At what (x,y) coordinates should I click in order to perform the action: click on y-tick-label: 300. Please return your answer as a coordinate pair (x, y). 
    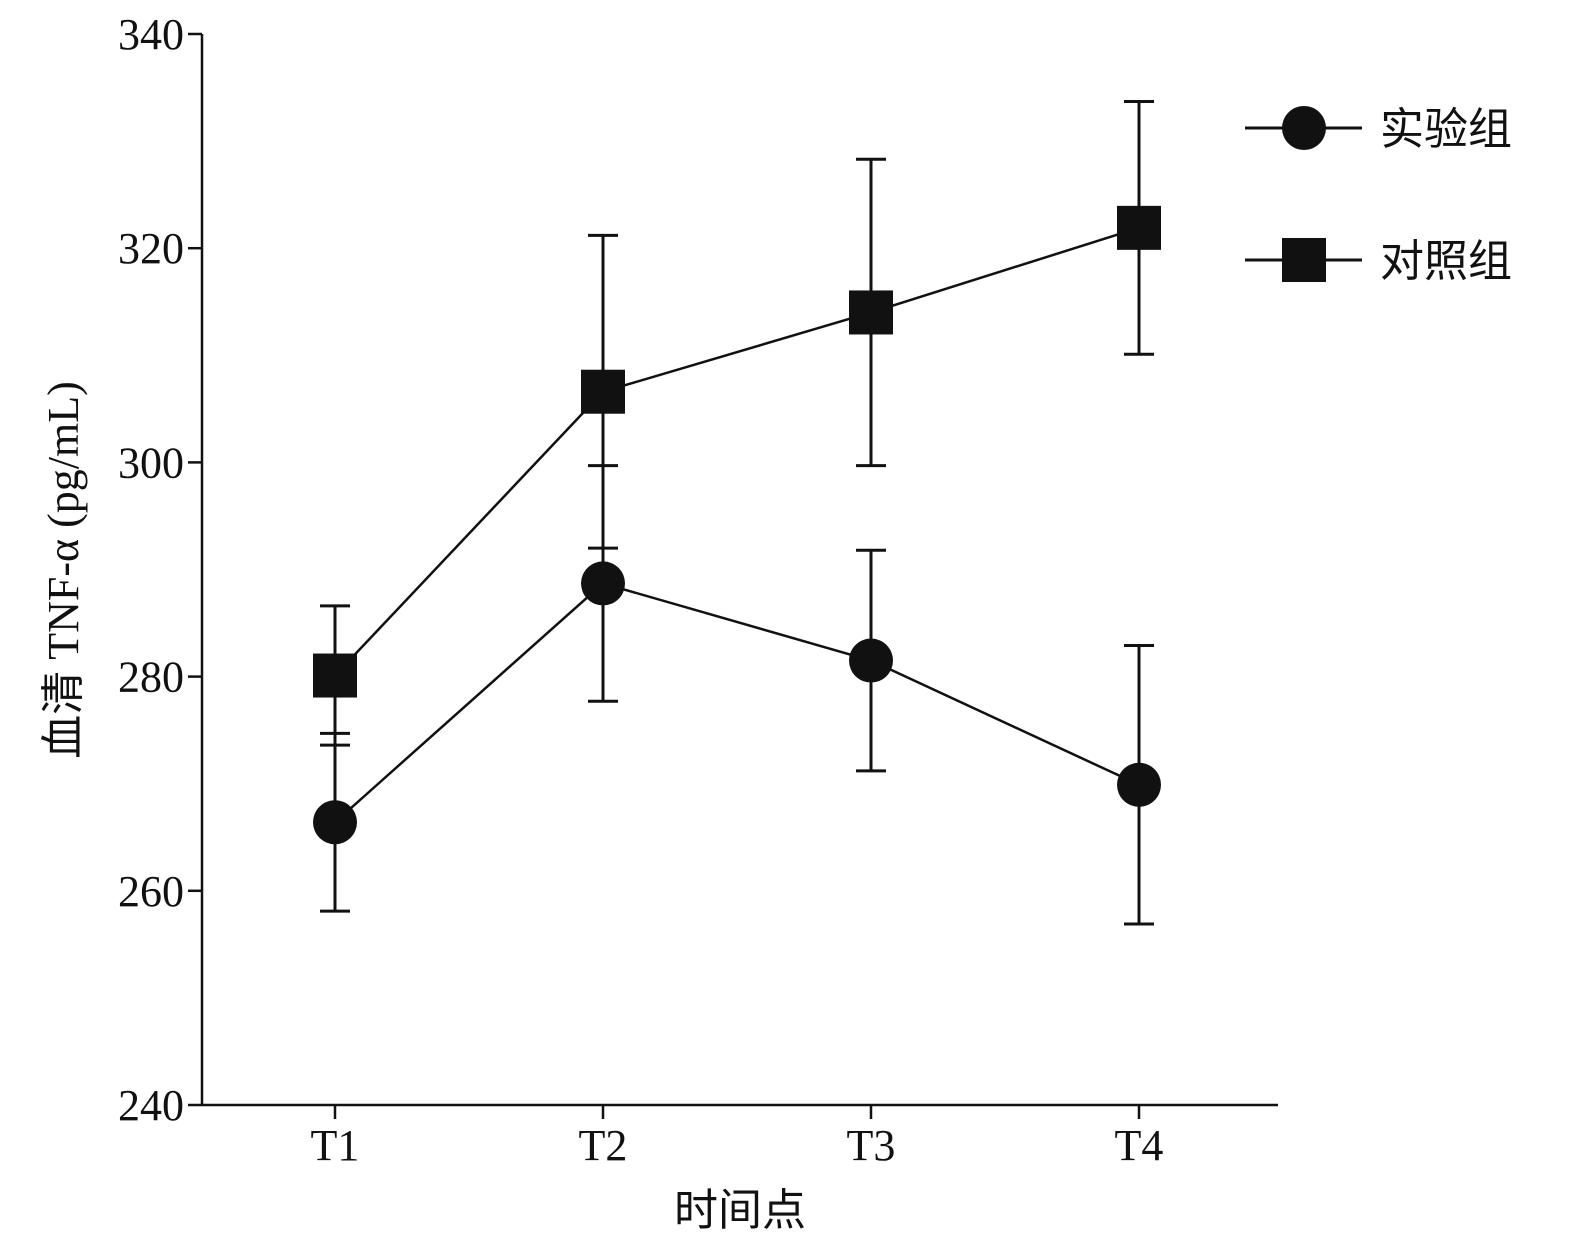
    Looking at the image, I should click on (151, 462).